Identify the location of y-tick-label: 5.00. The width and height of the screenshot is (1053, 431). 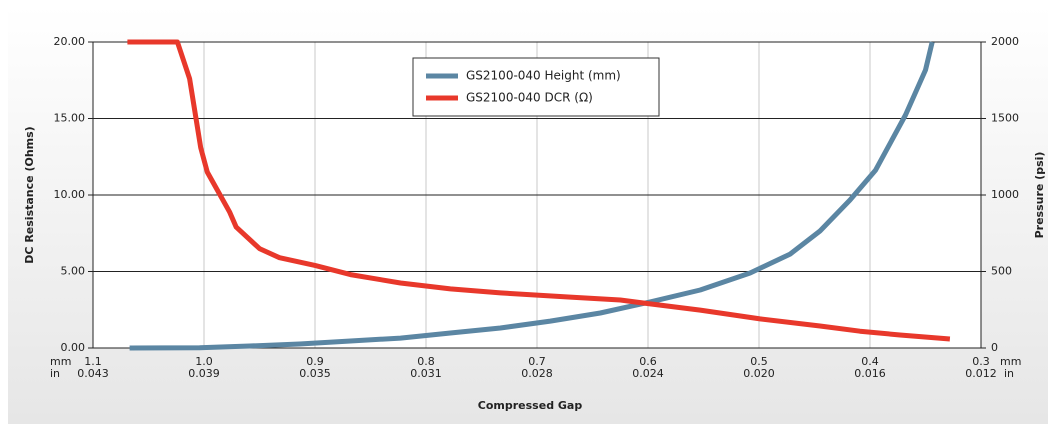
(73, 271).